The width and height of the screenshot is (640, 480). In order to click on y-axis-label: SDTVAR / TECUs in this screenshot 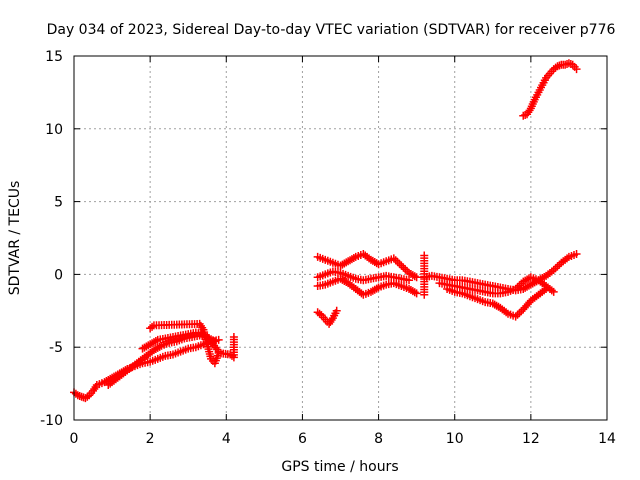, I will do `click(15, 238)`.